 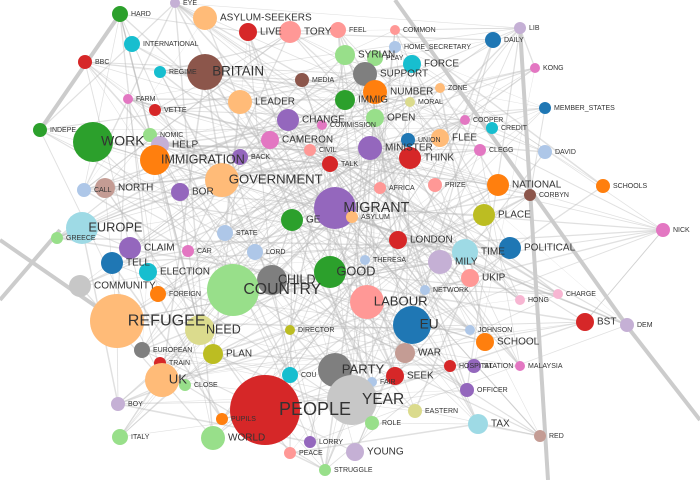 I want to click on node-label: EYE, so click(x=190, y=3).